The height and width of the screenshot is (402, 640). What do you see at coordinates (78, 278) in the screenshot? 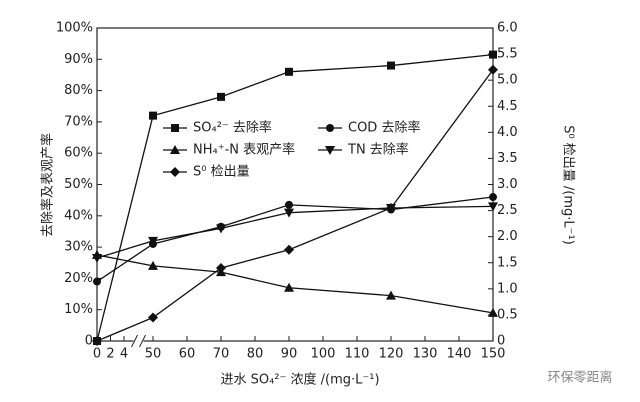
I see `y-tick-label: 20%` at bounding box center [78, 278].